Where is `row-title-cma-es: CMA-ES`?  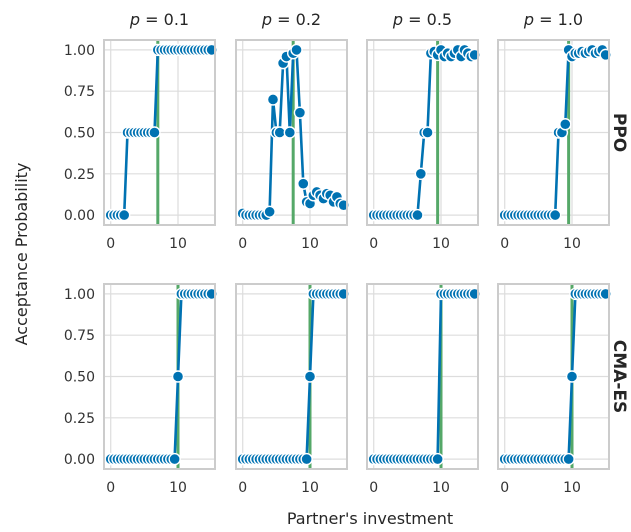
row-title-cma-es: CMA-ES is located at coordinates (619, 376).